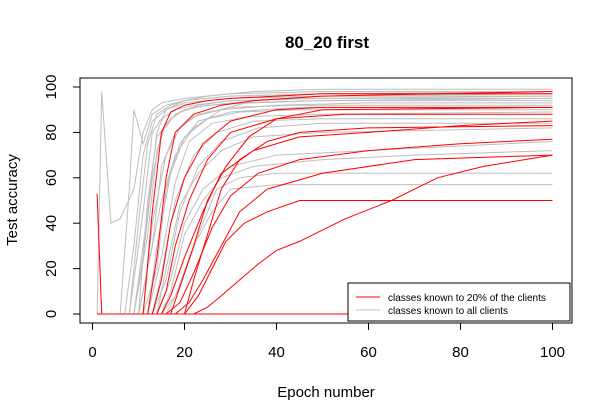 The width and height of the screenshot is (611, 420). Describe the element at coordinates (51, 86) in the screenshot. I see `y-tick-label: 100` at that location.